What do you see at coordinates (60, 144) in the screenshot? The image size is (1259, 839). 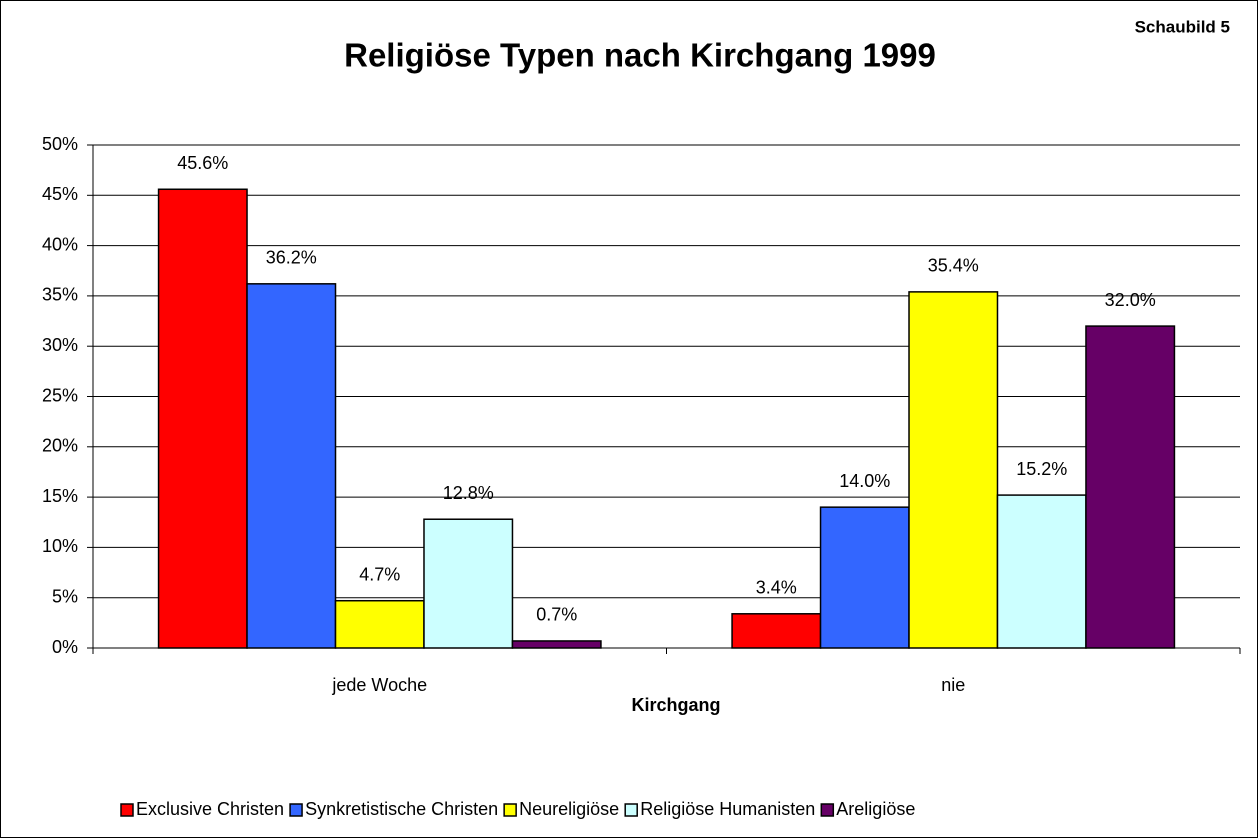 I see `y-tick-label: 50%` at bounding box center [60, 144].